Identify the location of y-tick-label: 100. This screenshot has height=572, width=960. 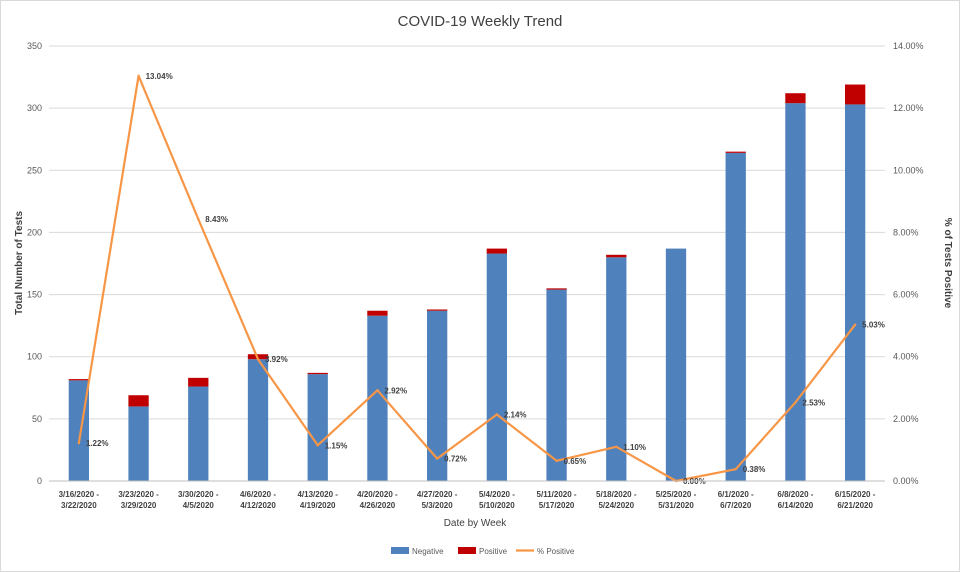
(34, 357).